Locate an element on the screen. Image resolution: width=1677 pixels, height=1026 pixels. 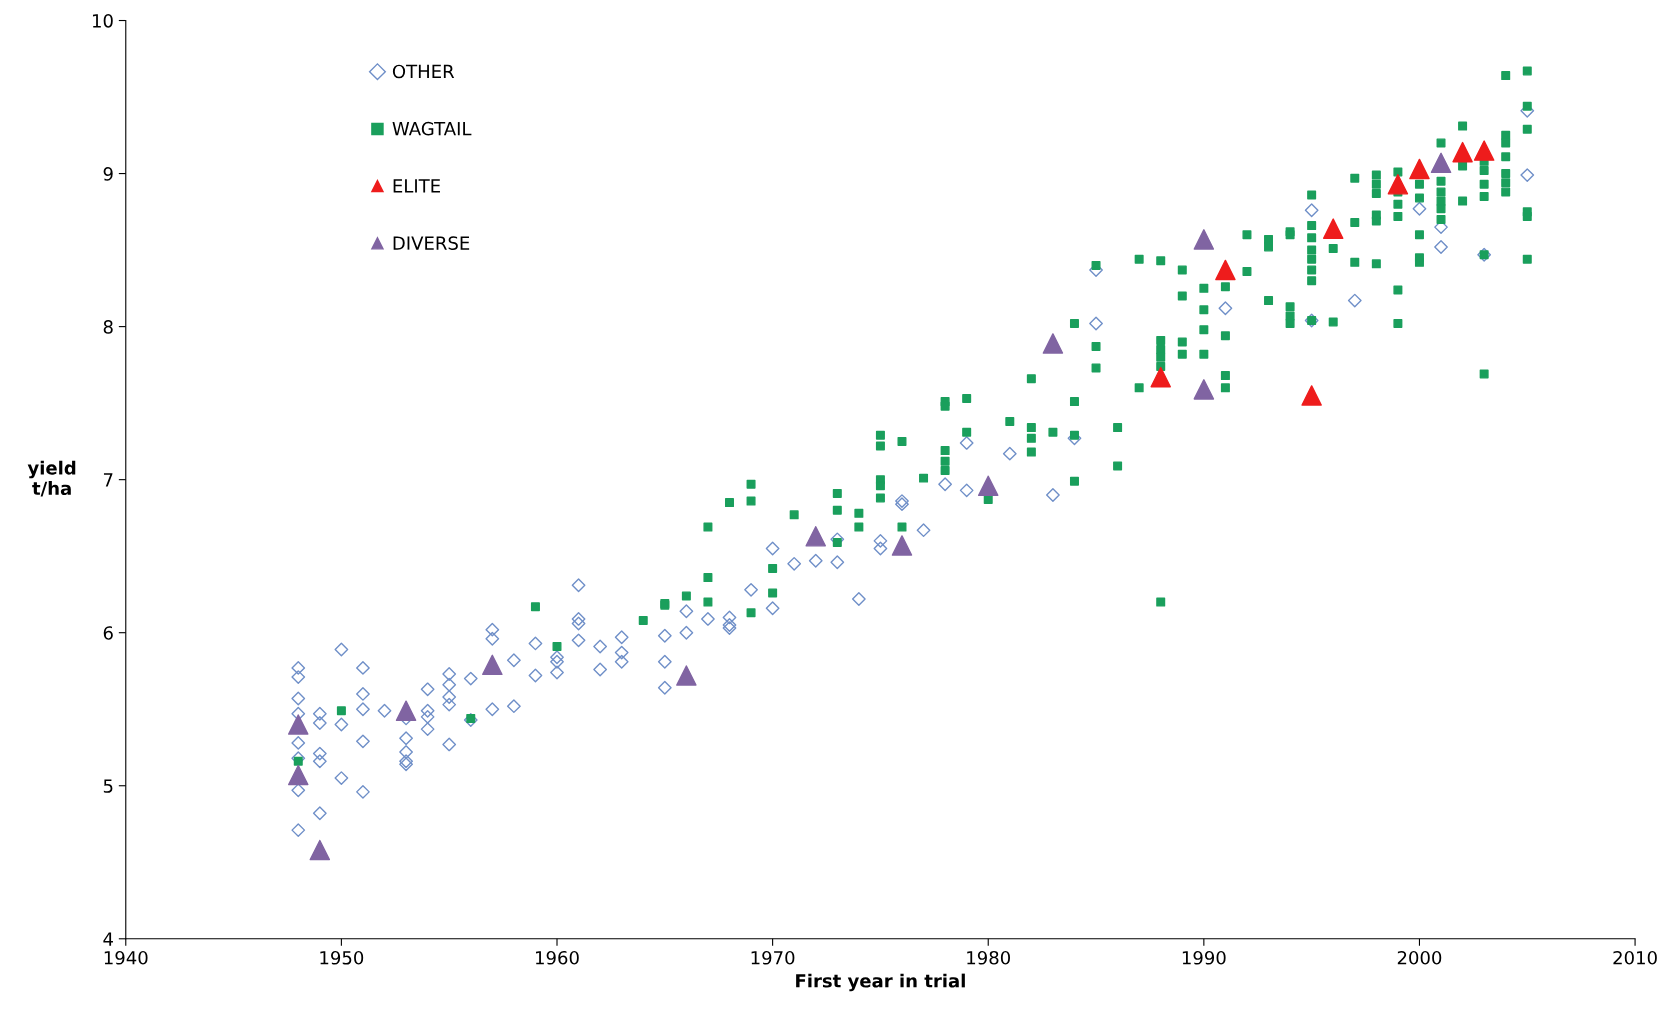
y-tick-label: 6 is located at coordinates (108, 633).